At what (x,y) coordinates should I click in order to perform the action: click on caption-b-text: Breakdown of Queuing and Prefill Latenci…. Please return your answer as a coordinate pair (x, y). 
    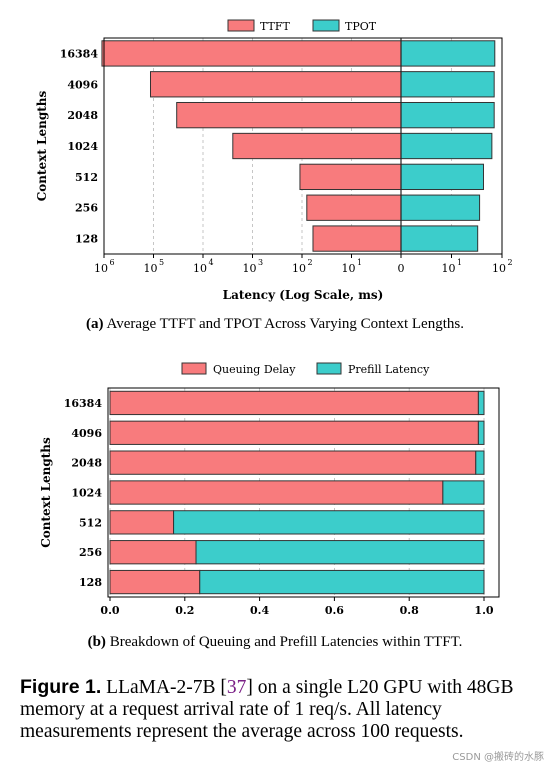
    Looking at the image, I should click on (286, 642).